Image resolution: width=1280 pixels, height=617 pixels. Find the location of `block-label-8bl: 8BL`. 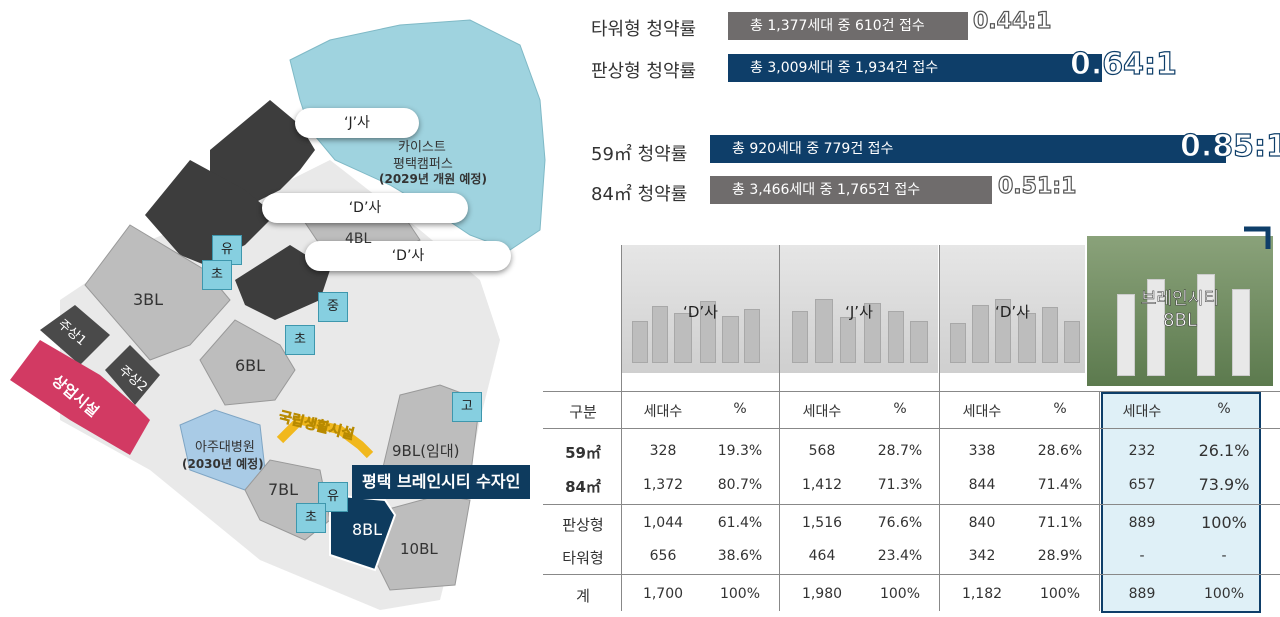

block-label-8bl: 8BL is located at coordinates (367, 529).